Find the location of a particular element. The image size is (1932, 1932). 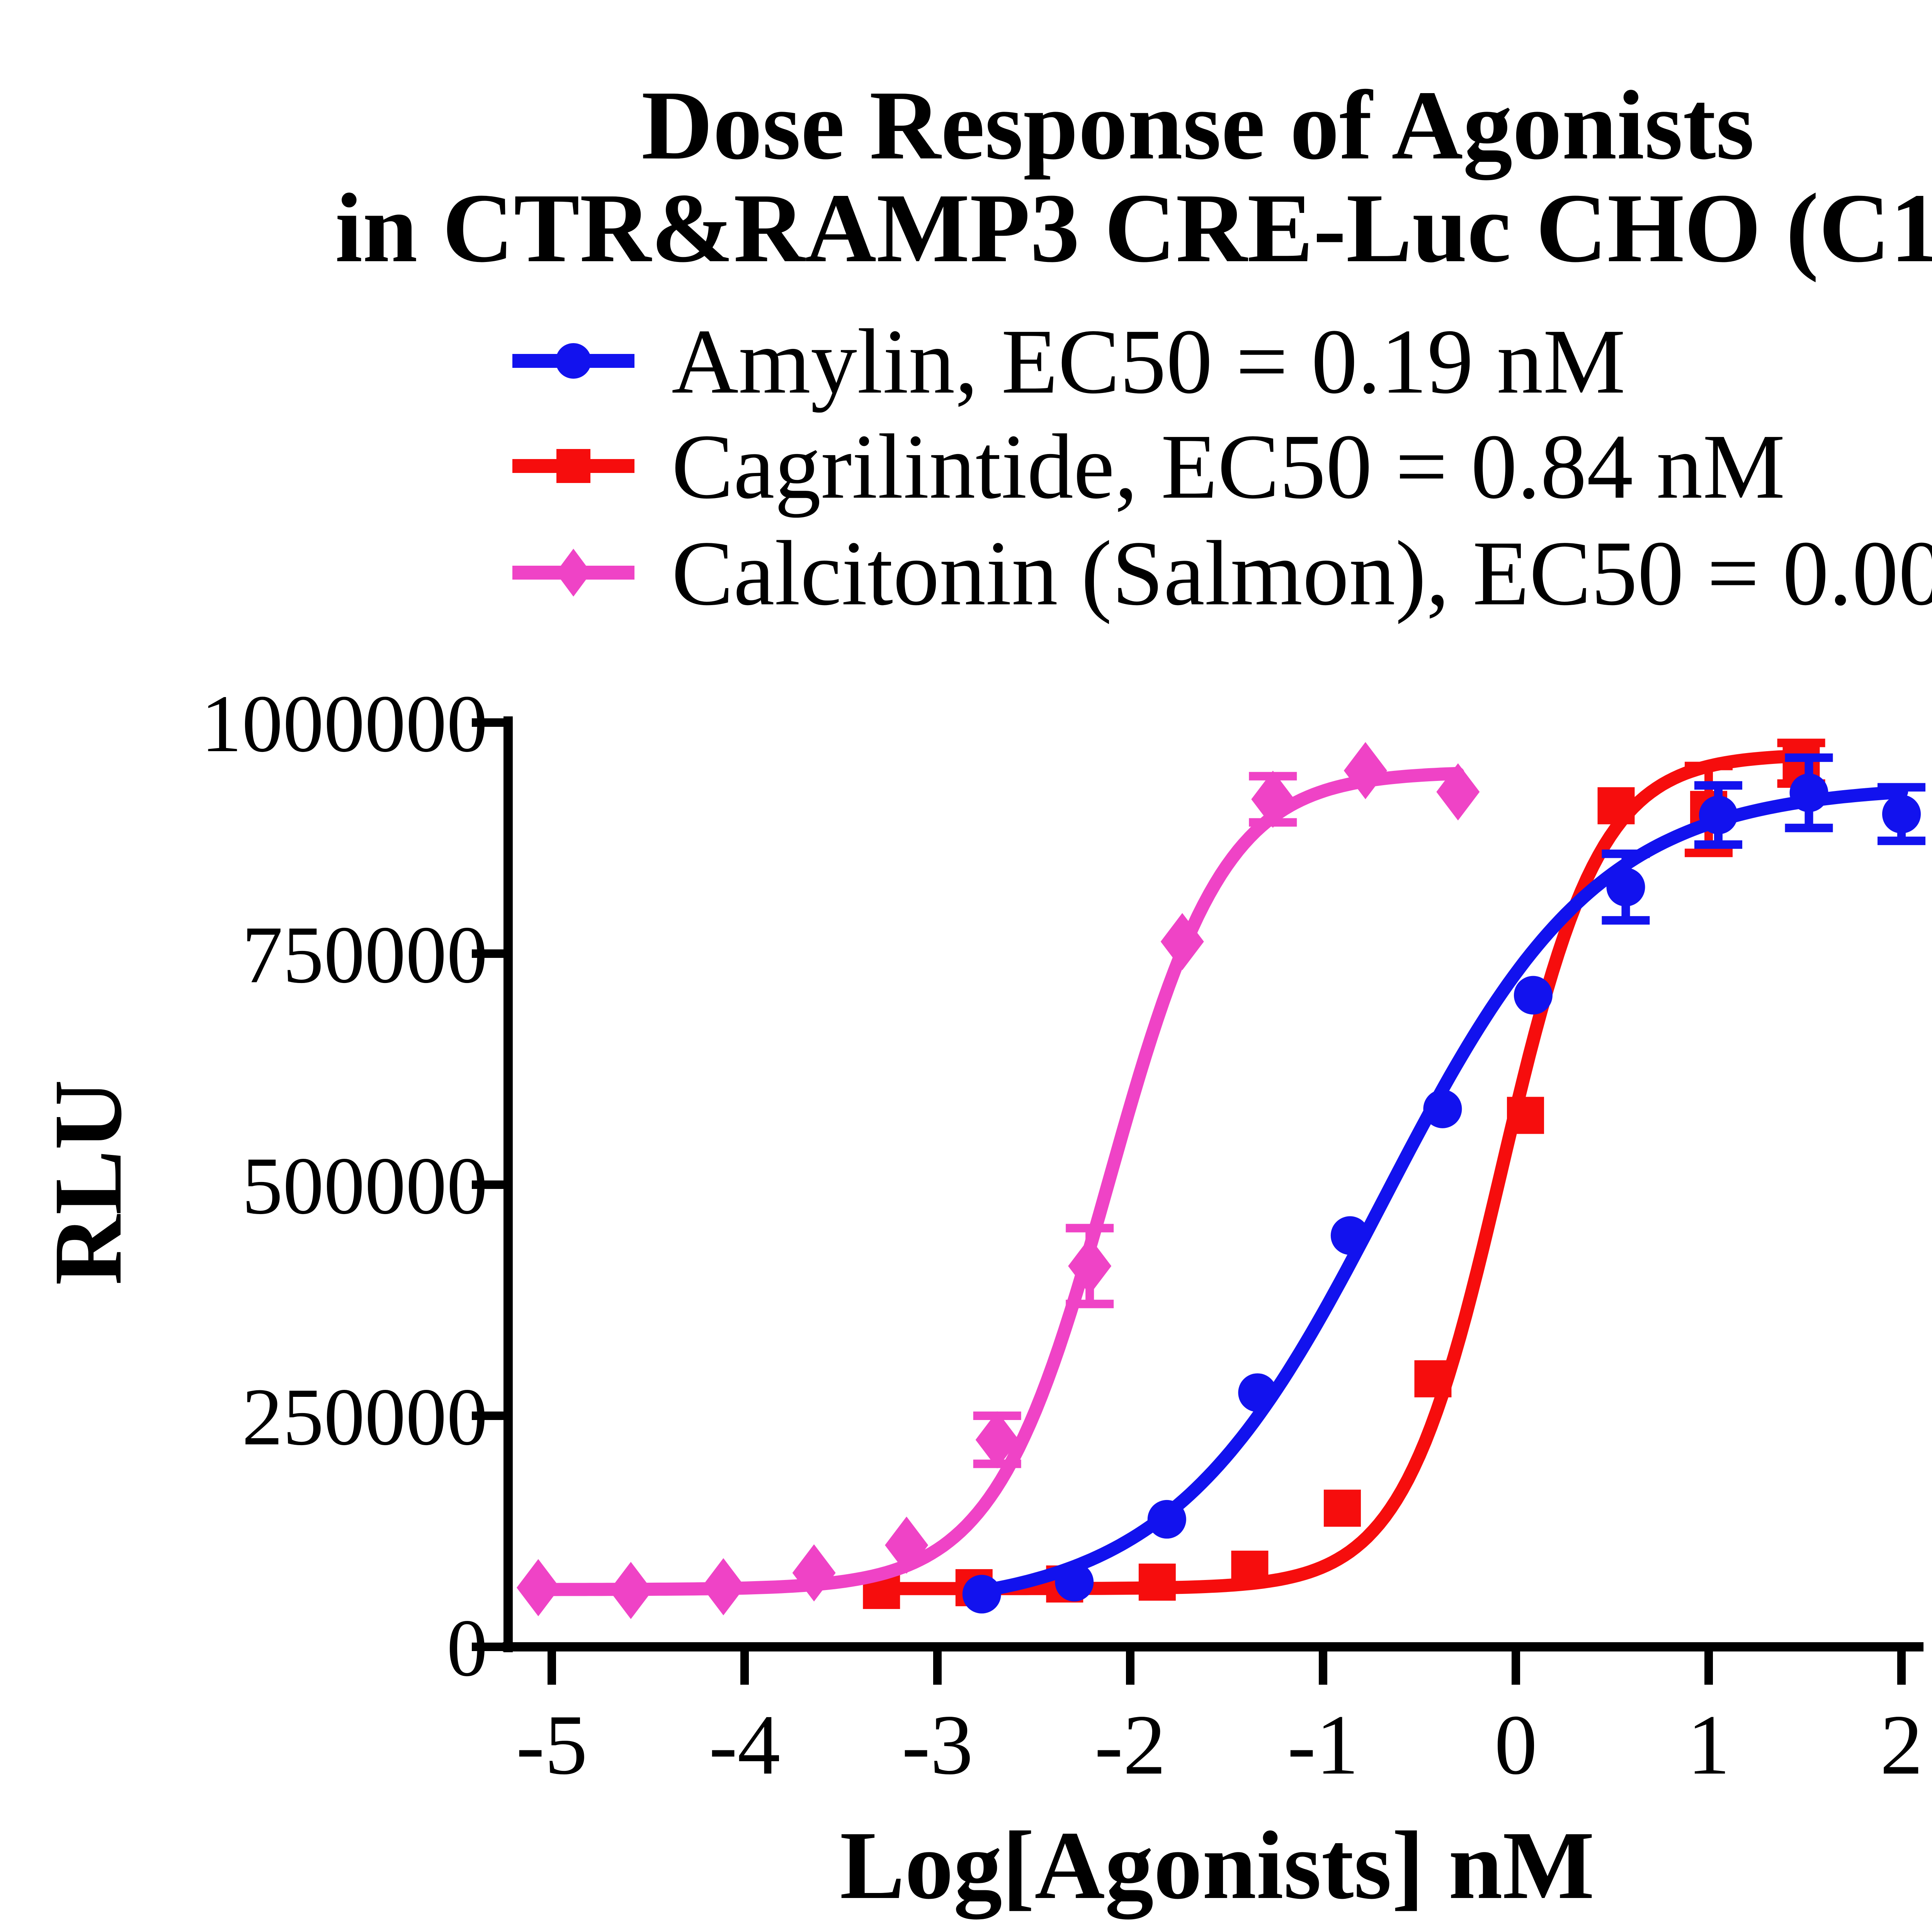

legend-marker-diamond-icon is located at coordinates (574, 573).